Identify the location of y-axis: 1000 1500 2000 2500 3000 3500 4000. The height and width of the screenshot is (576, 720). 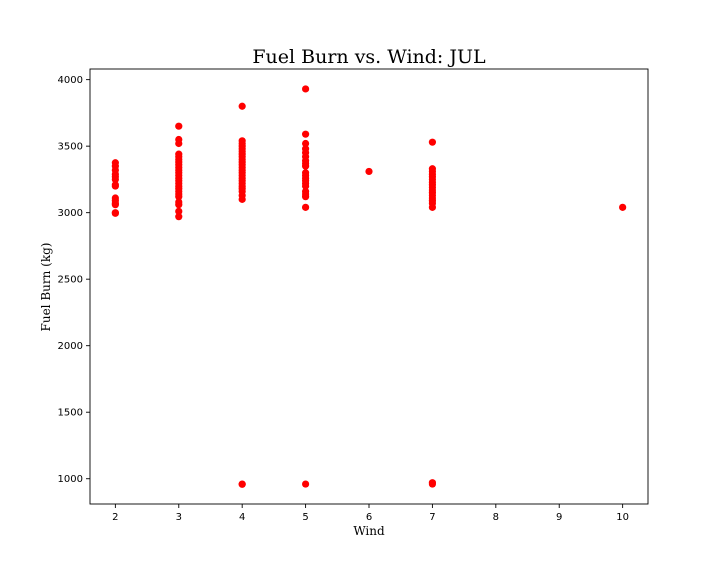
(74, 280).